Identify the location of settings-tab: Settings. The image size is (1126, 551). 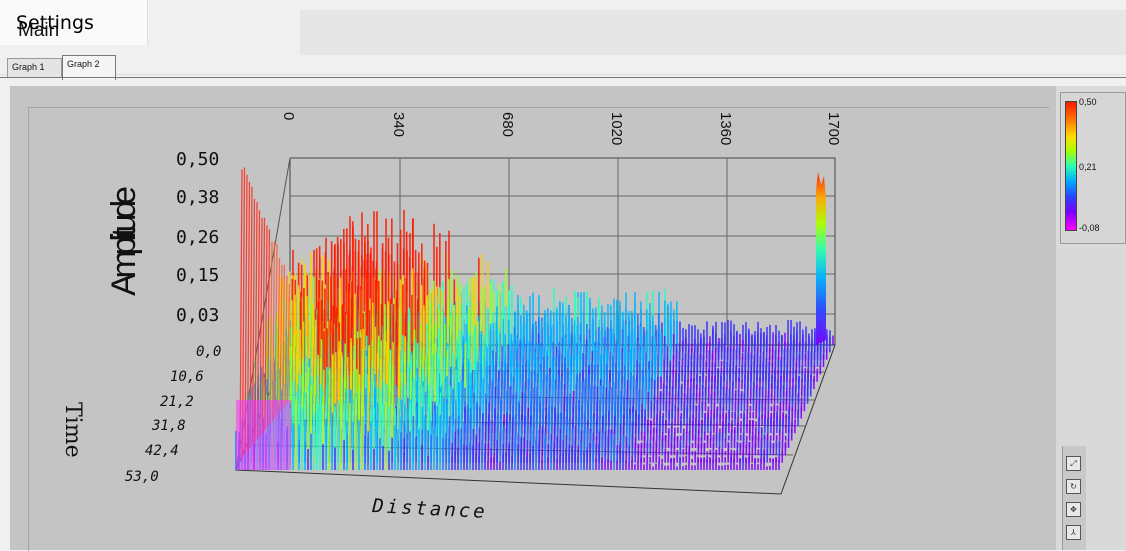
(74, 22).